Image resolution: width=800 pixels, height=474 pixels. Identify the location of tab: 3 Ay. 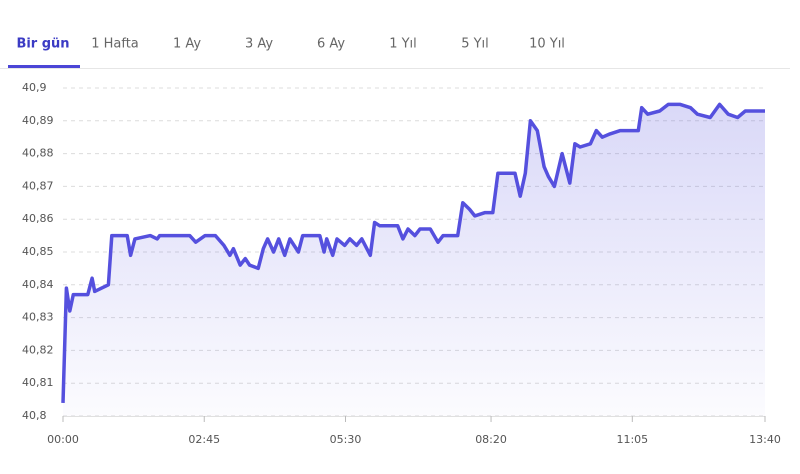
(259, 44).